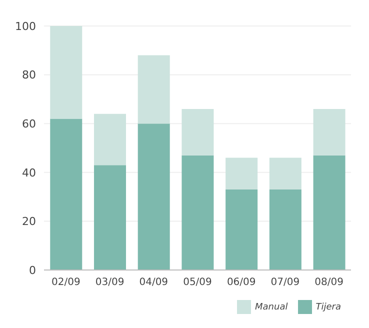  I want to click on y-tick-label: 0, so click(32, 270).